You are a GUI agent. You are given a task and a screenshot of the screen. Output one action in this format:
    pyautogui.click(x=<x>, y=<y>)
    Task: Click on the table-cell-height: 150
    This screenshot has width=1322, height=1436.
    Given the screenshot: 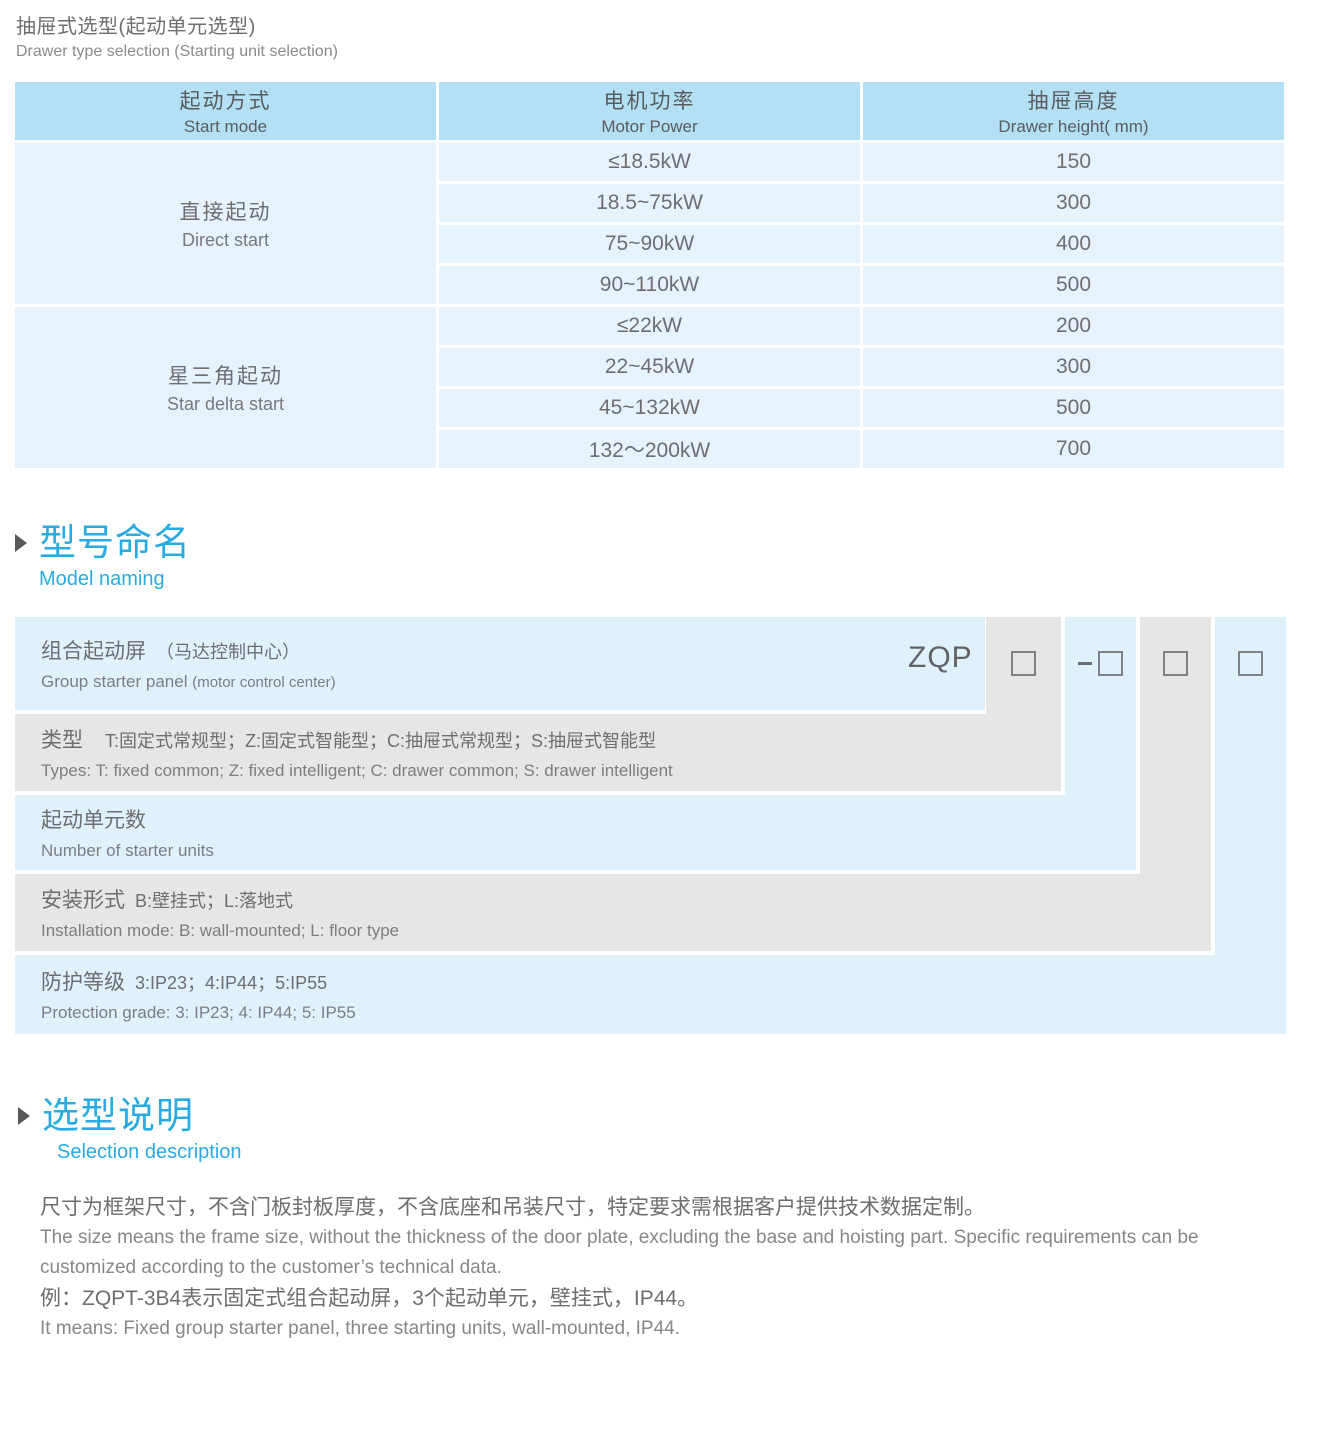 What is the action you would take?
    pyautogui.click(x=1073, y=162)
    